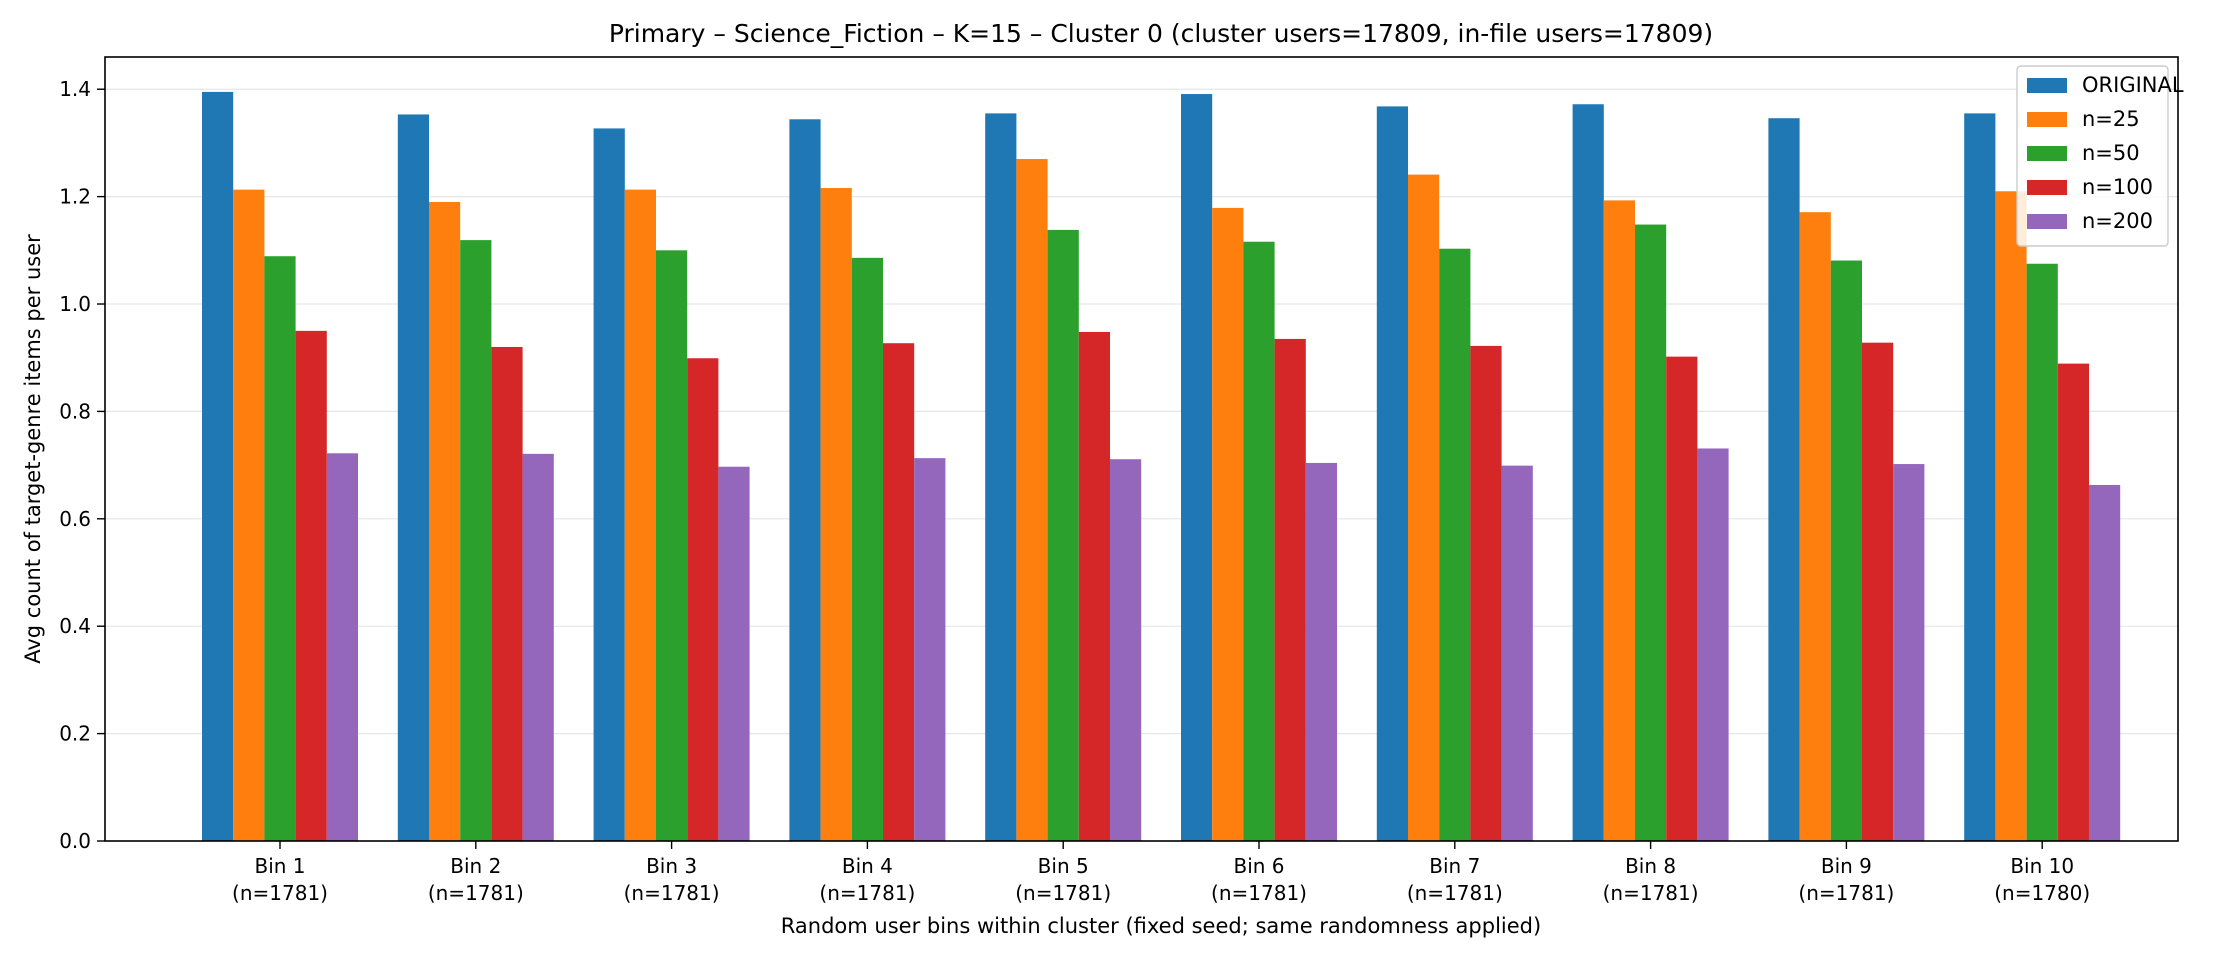 This screenshot has width=2240, height=964. I want to click on x-tick-label: Bin 6, so click(1258, 866).